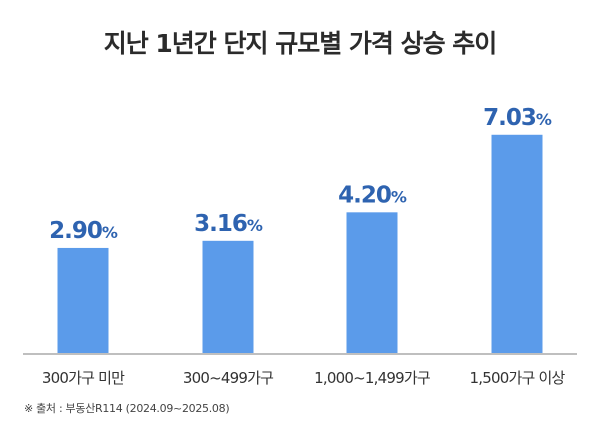 This screenshot has height=434, width=600. Describe the element at coordinates (228, 378) in the screenshot. I see `category-label: 300~499가구` at that location.